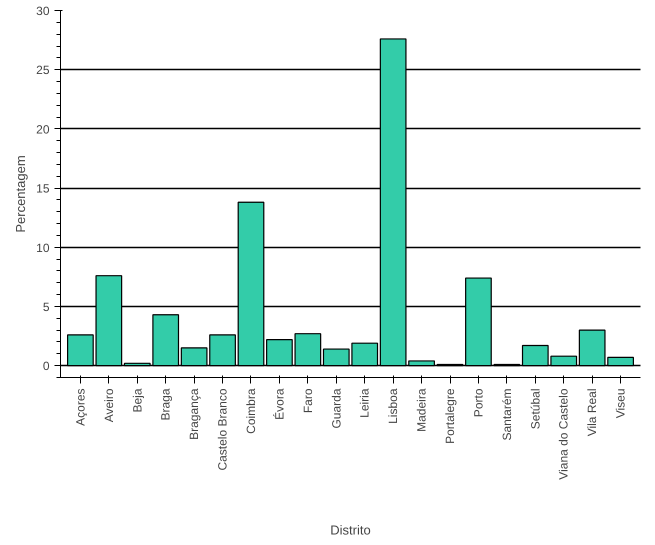 This screenshot has height=545, width=655. I want to click on x-tick-label: Madeira, so click(421, 410).